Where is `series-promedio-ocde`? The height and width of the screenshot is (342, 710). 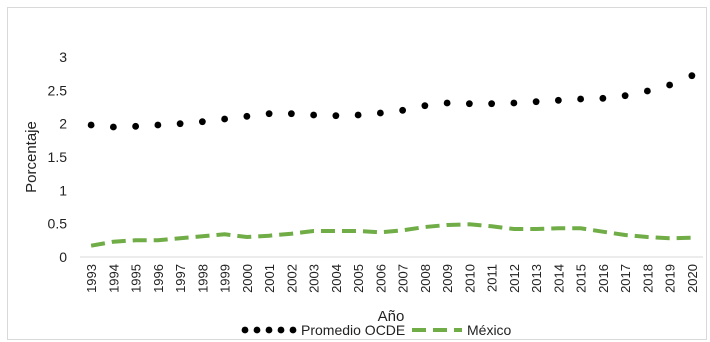 series-promedio-ocde is located at coordinates (391, 101).